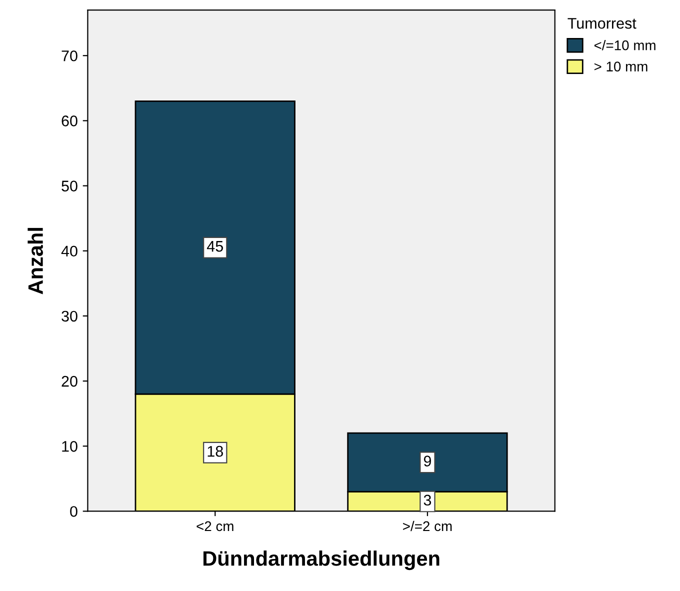 This screenshot has width=680, height=591. Describe the element at coordinates (215, 451) in the screenshot. I see `data-label: 18` at that location.